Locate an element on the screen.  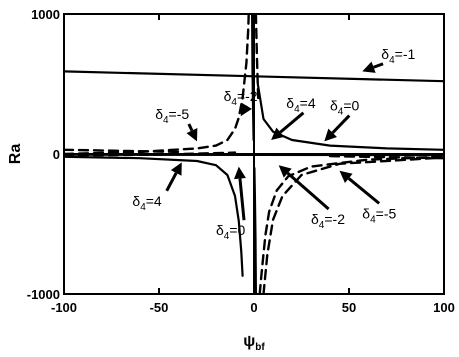
x-axis-label-sub: bf is located at coordinates (260, 347).